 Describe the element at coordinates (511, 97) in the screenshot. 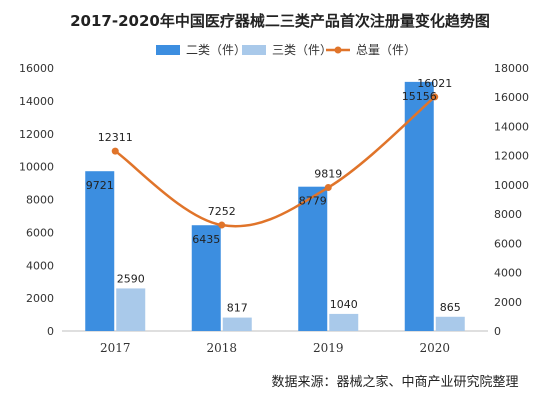

I see `y-right-tick-label: 16000` at that location.